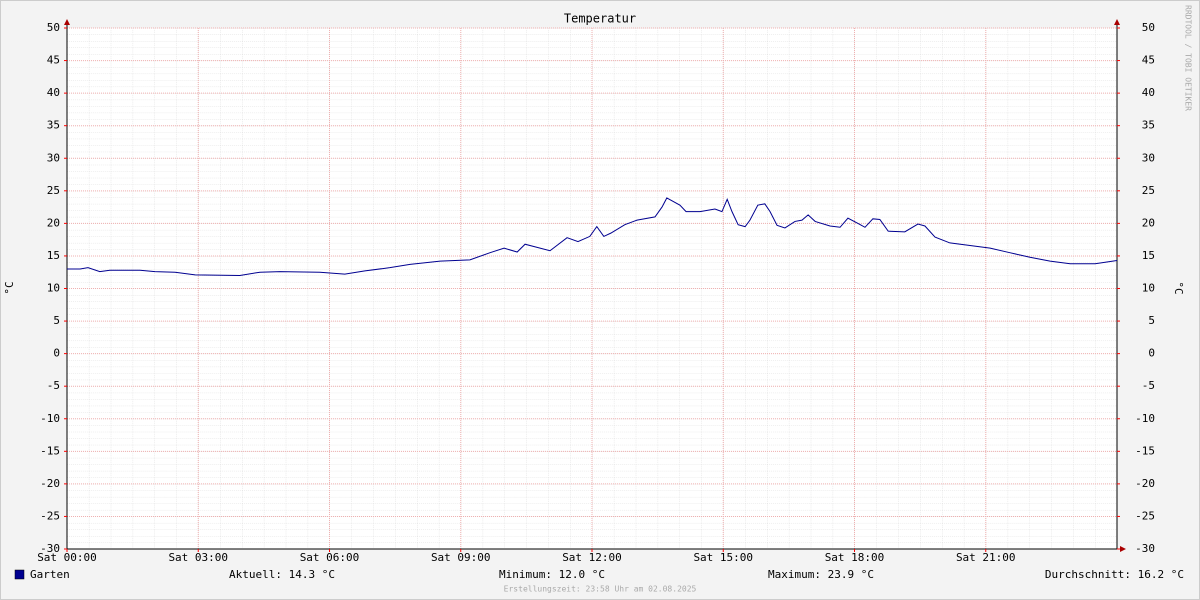 The height and width of the screenshot is (600, 1200). Describe the element at coordinates (592, 236) in the screenshot. I see `series-line` at that location.